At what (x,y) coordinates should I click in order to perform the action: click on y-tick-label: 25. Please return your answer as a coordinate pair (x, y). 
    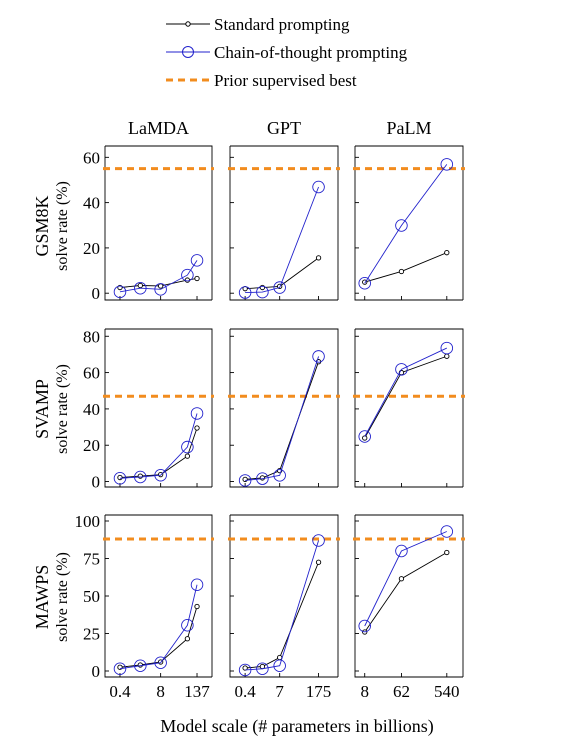
    Looking at the image, I should click on (91, 634).